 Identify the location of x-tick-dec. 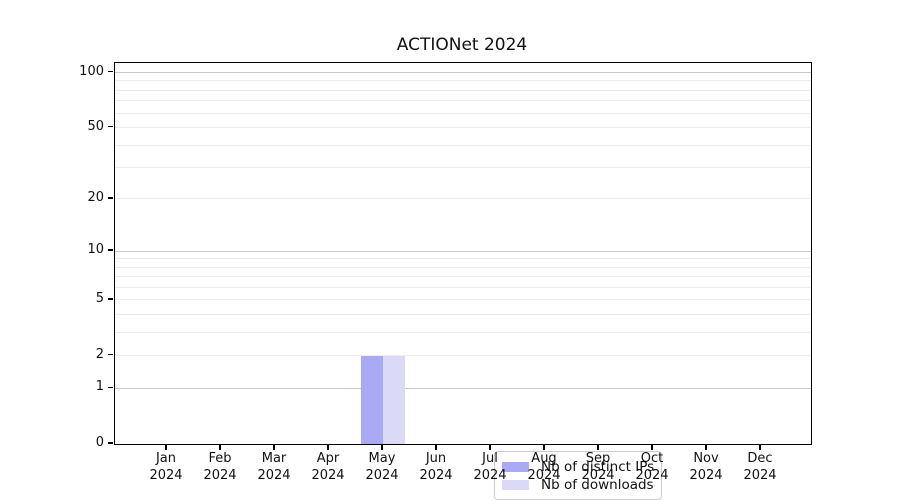
(760, 447).